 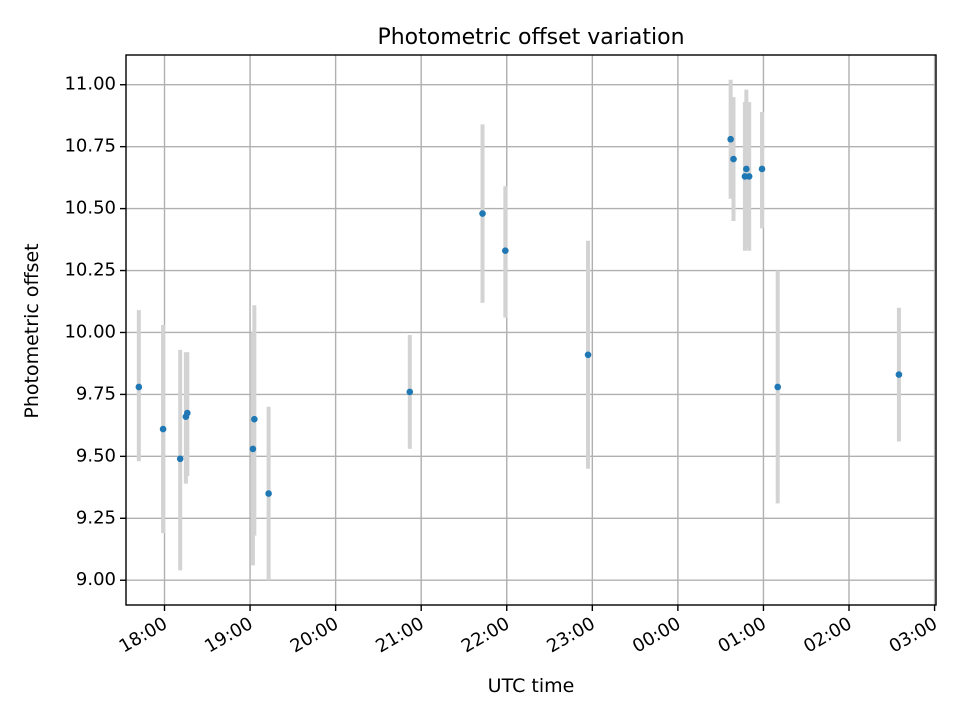 I want to click on y-tick-label: 10.00, so click(x=90, y=331).